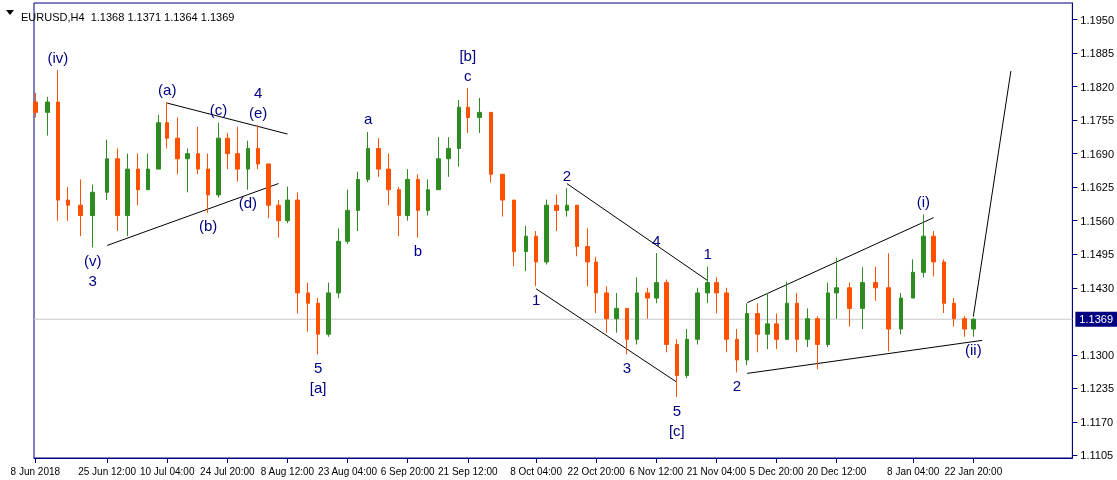  I want to click on annotation: (c), so click(218, 110).